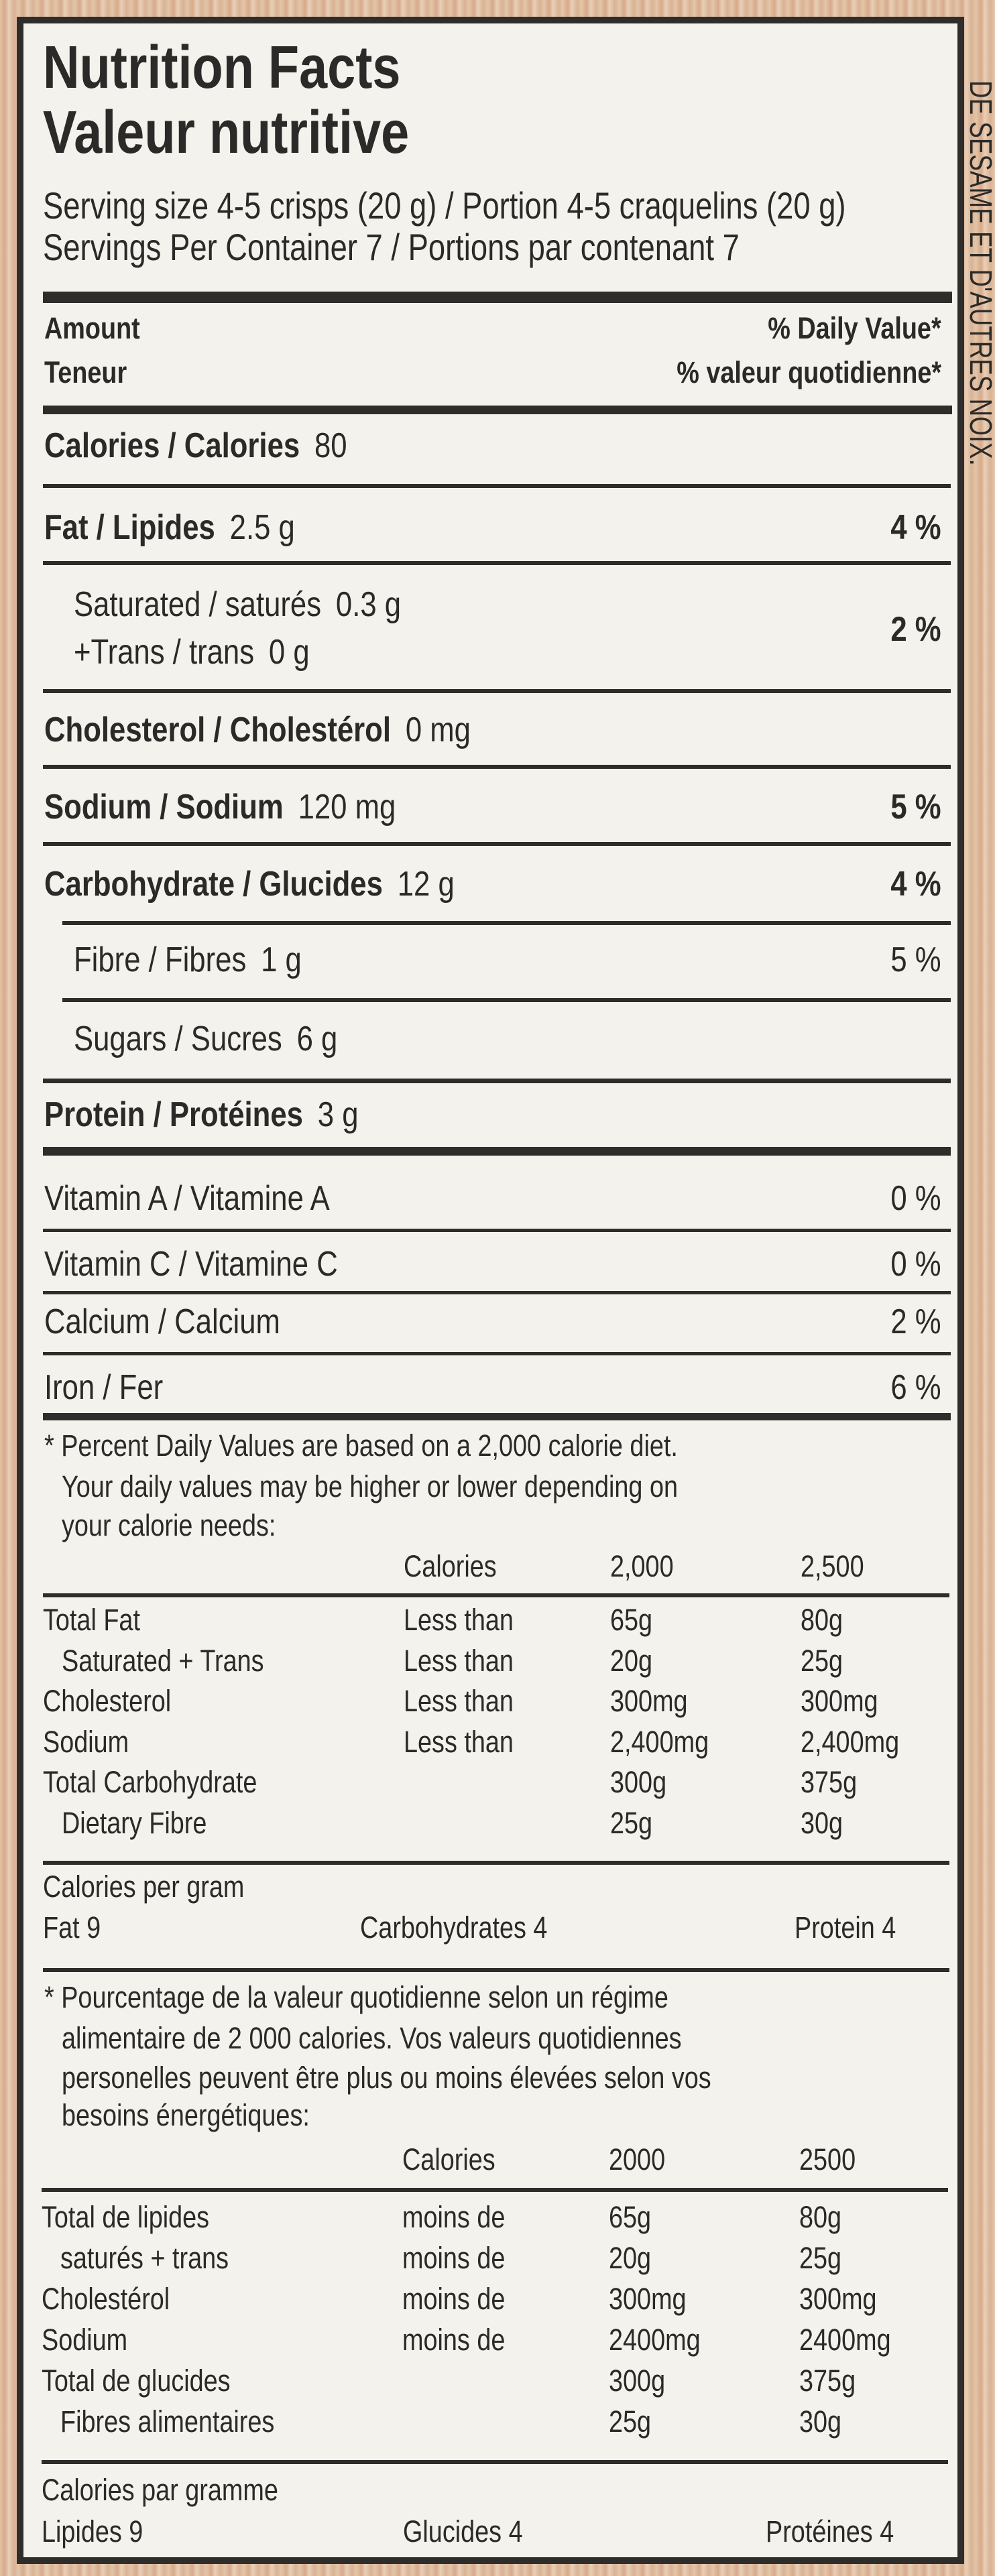 This screenshot has width=995, height=2576. What do you see at coordinates (167, 2422) in the screenshot?
I see `dv-row-label: Fibres alimentaires` at bounding box center [167, 2422].